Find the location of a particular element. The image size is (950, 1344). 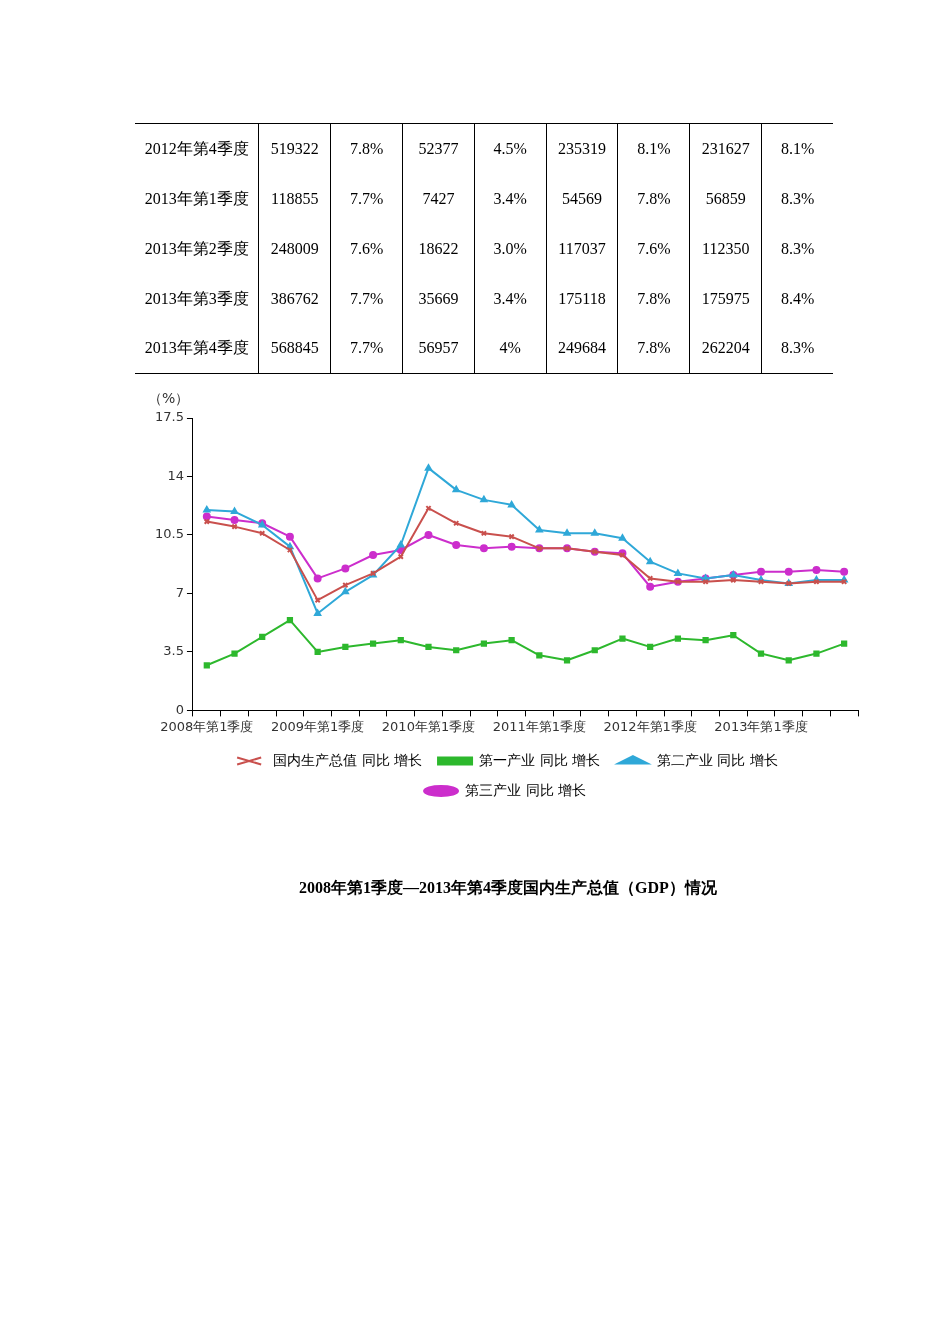

category-label: 2013年第4季度 is located at coordinates (196, 348).